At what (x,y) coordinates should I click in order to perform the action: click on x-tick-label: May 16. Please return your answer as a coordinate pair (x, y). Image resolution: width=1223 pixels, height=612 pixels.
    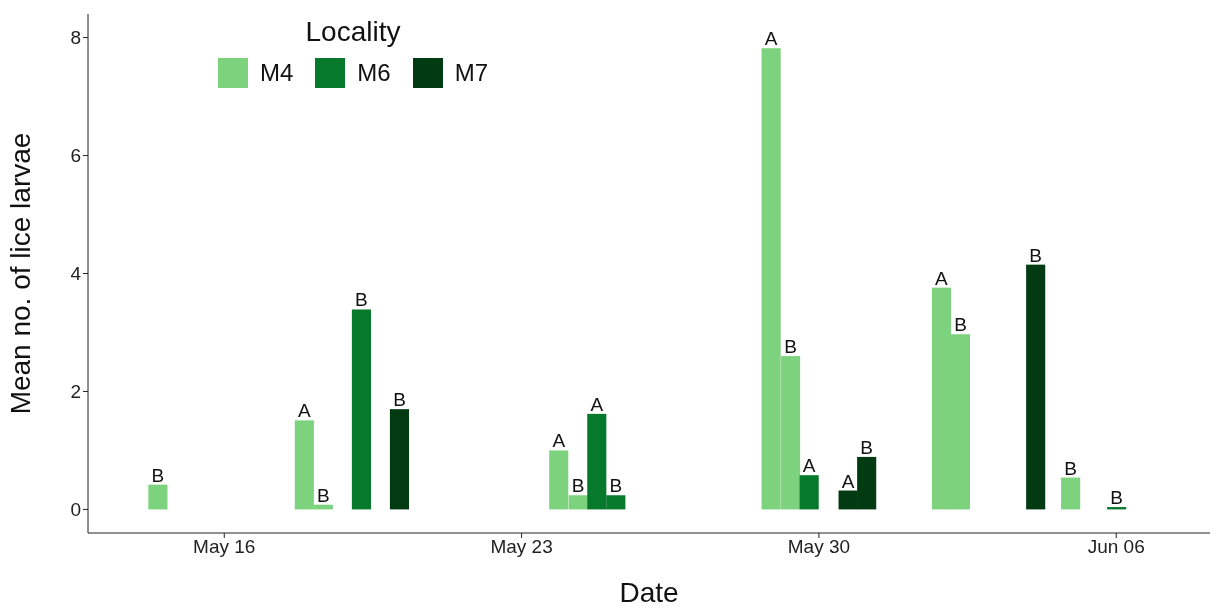
    Looking at the image, I should click on (224, 547).